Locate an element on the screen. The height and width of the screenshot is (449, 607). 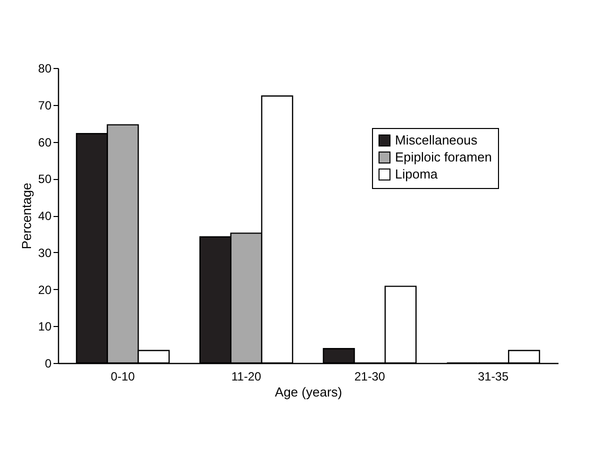
y-tick-label: 60 is located at coordinates (45, 142).